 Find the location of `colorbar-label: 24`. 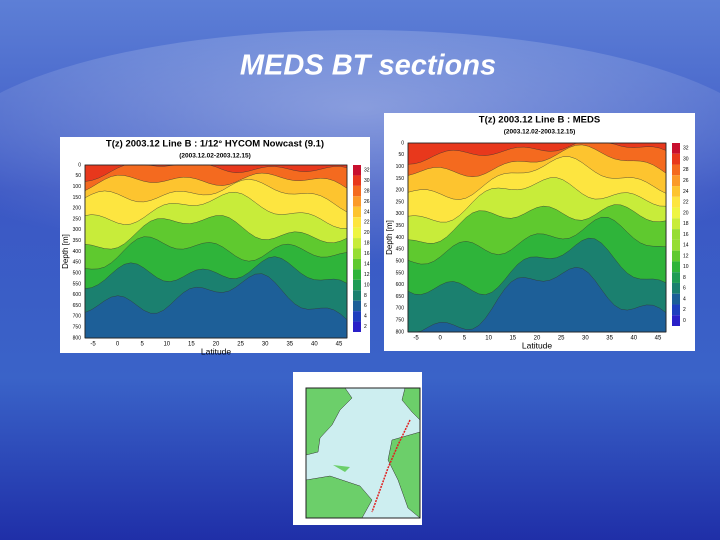

colorbar-label: 24 is located at coordinates (367, 212).